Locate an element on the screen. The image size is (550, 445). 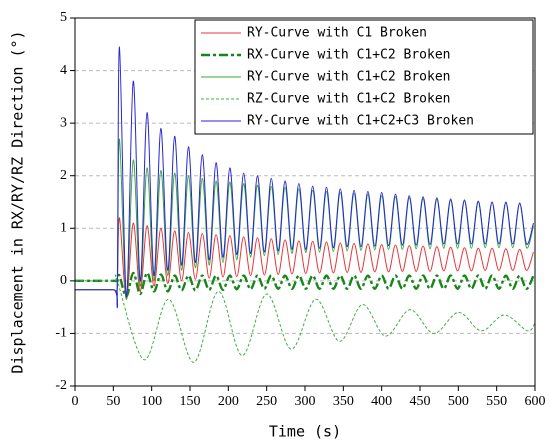
x-tick-label: 50 is located at coordinates (113, 401).